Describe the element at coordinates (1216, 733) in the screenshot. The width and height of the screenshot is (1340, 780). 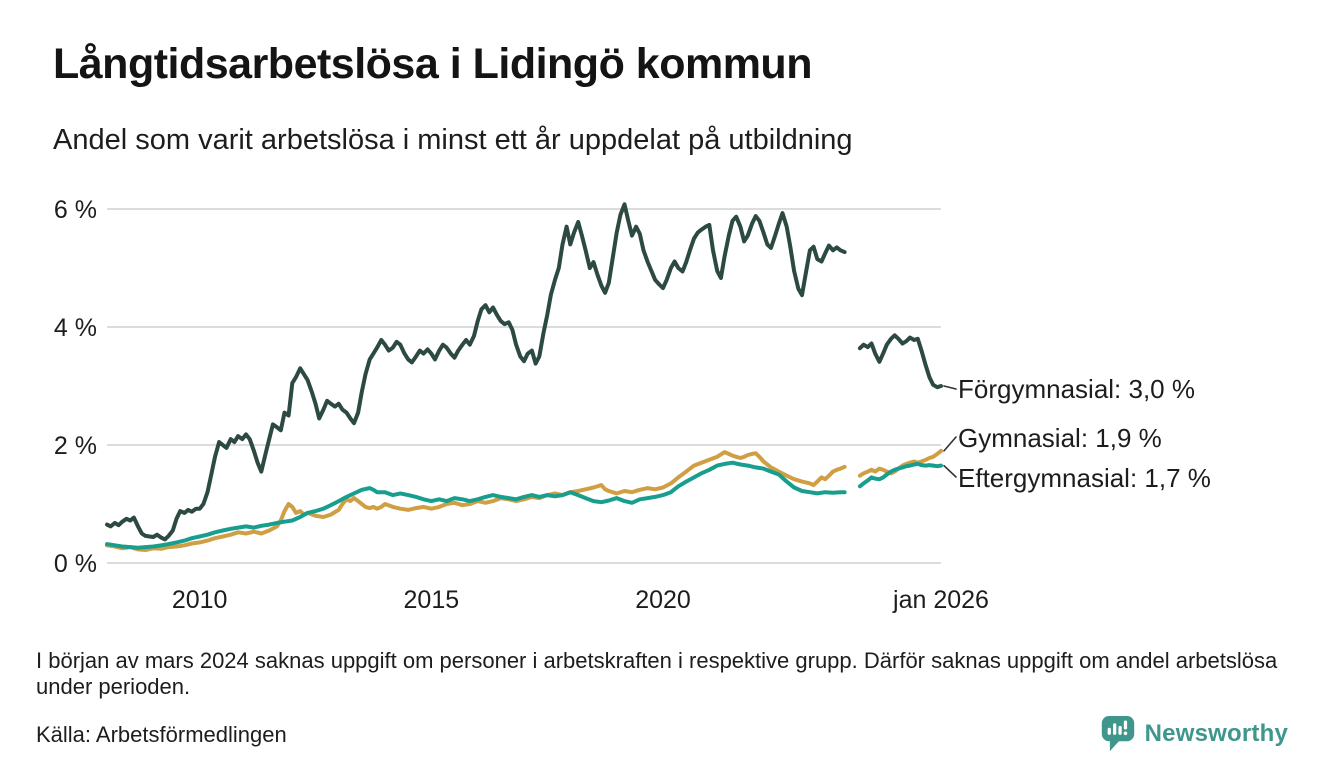
I see `newsworthy-wordmark: Newsworthy` at that location.